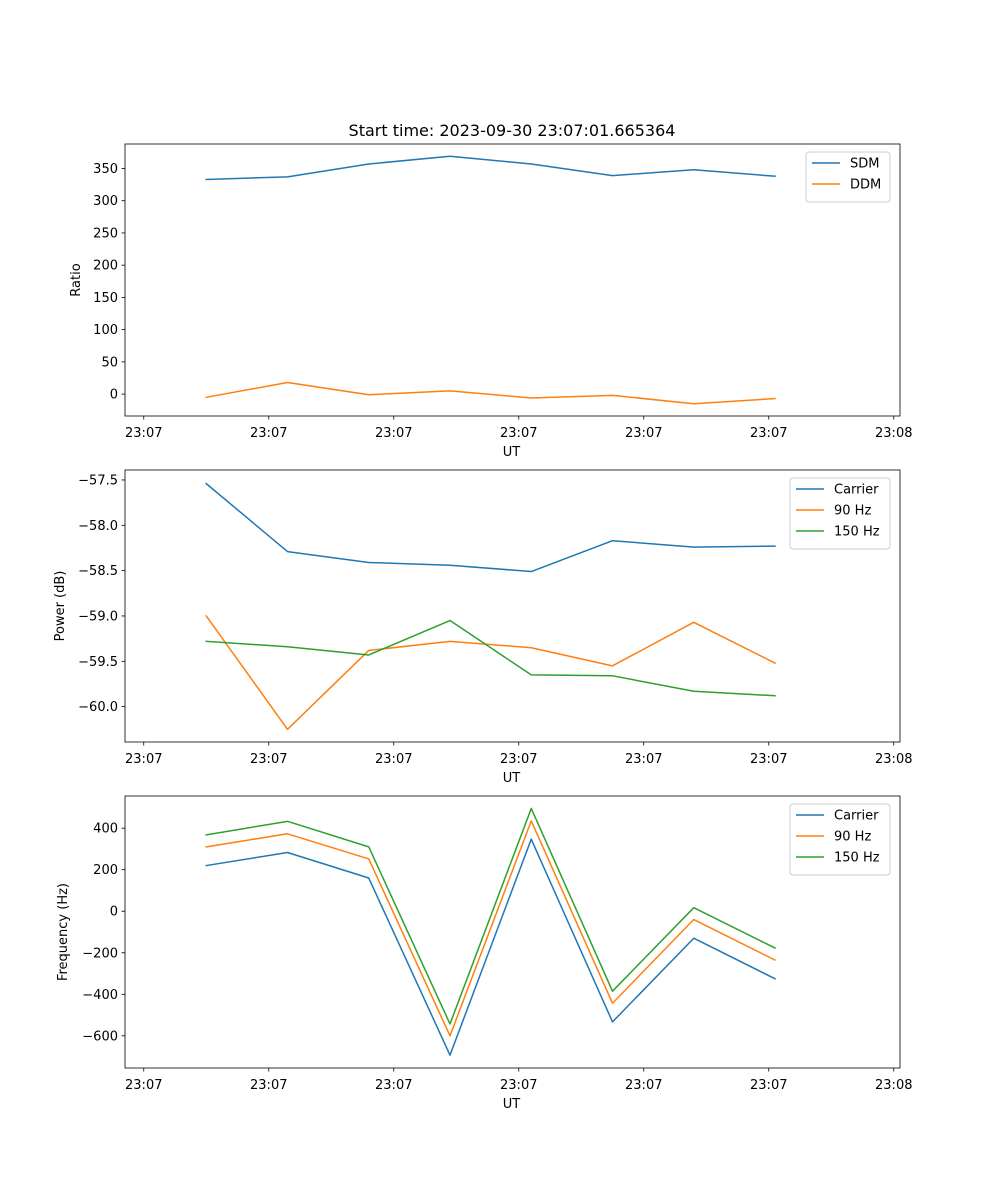 This screenshot has width=1000, height=1200. I want to click on y-tick-label: −600, so click(100, 1036).